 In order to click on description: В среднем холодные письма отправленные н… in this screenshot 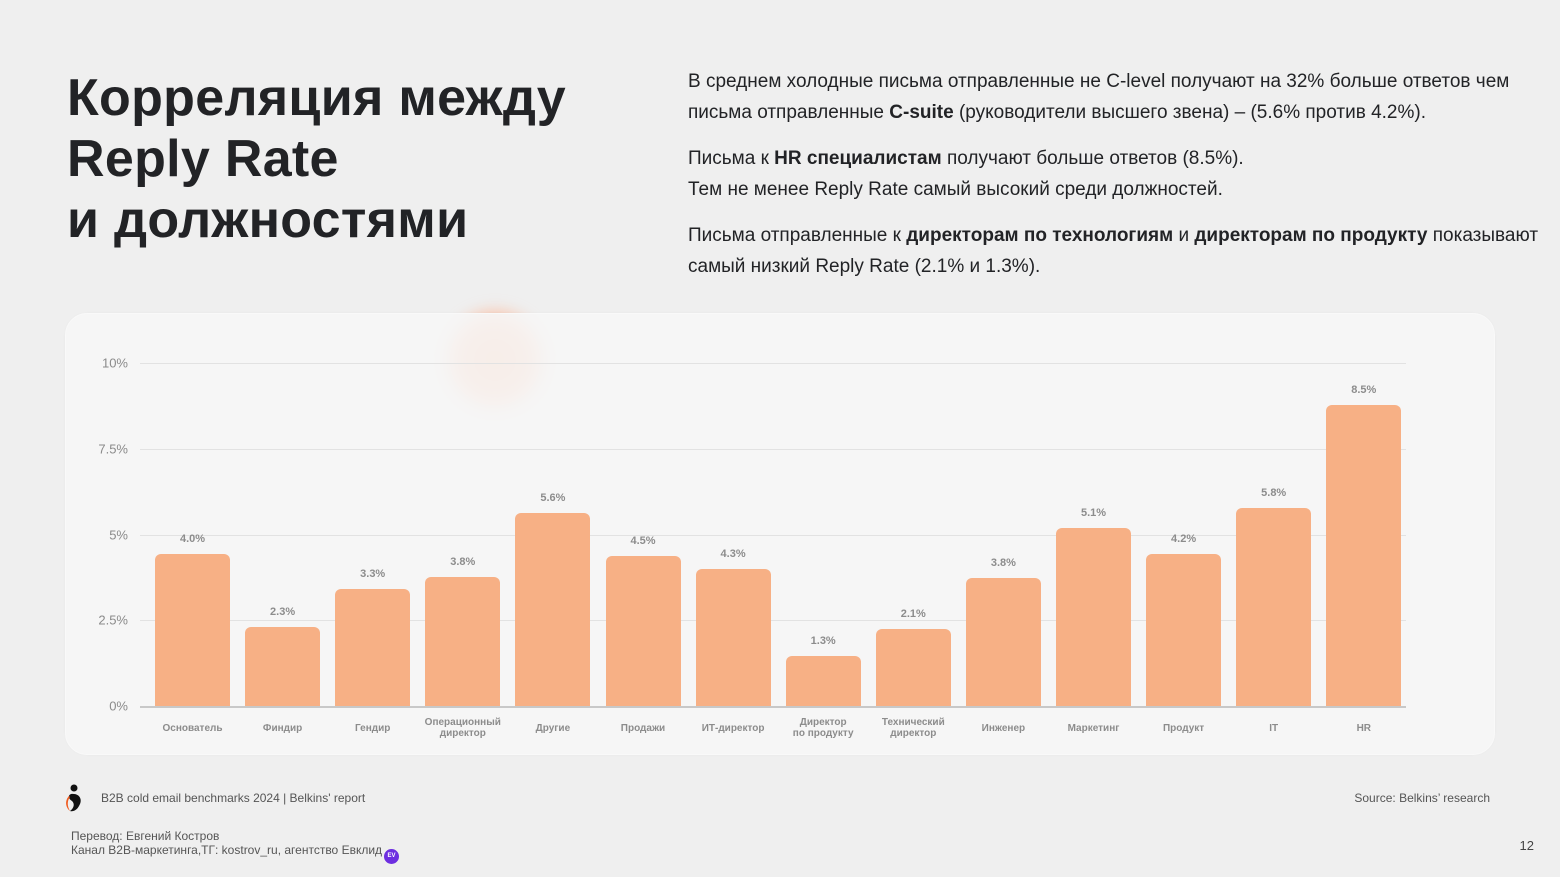, I will do `click(1118, 181)`.